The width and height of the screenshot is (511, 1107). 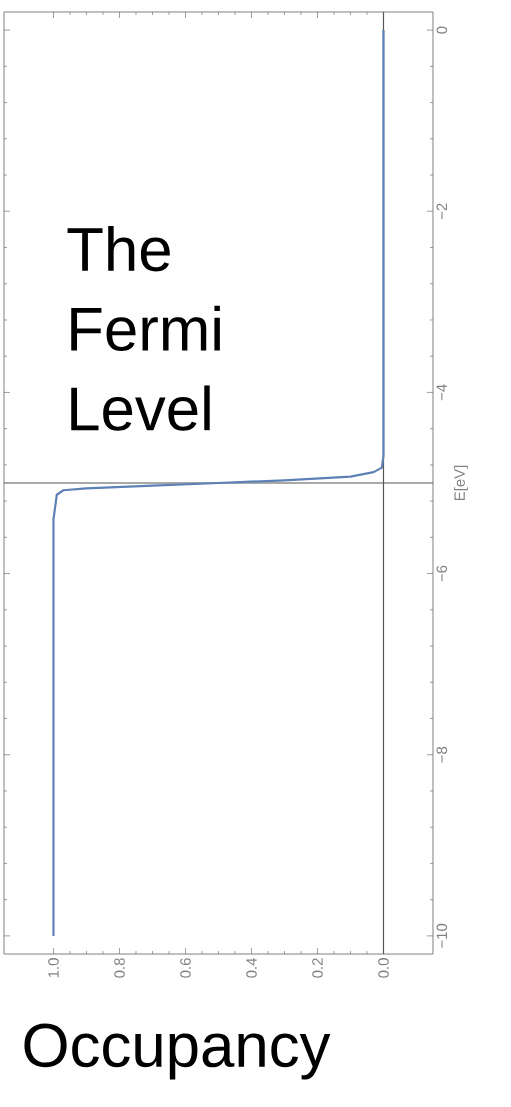 What do you see at coordinates (383, 968) in the screenshot?
I see `x-tick-label: 0.0` at bounding box center [383, 968].